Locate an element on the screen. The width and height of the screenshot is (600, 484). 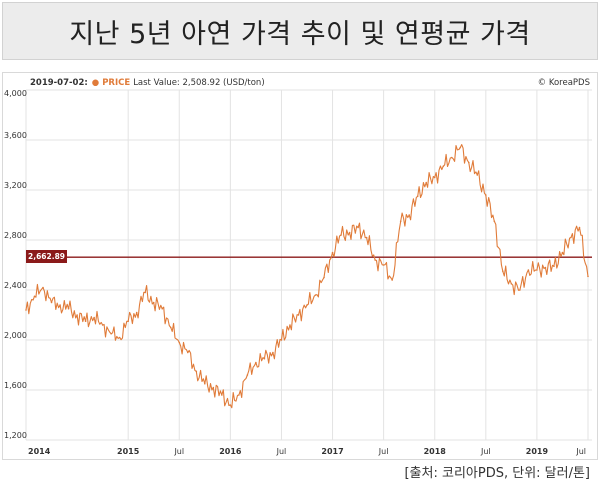
x-tick-label: 2017 is located at coordinates (332, 451).